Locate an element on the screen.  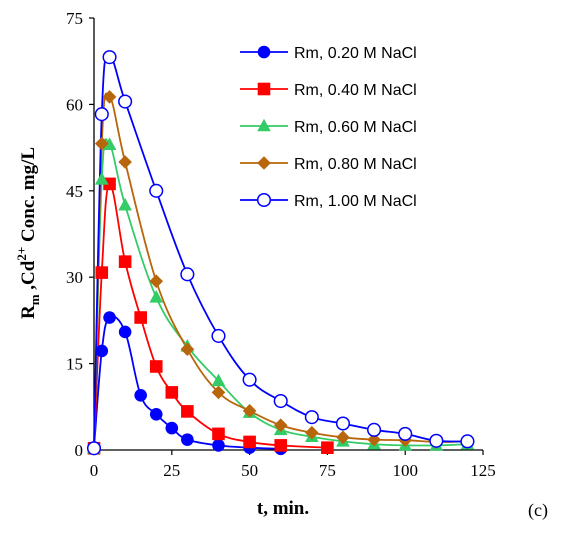
legend-label-4: Rm, 0.80 M NaCl is located at coordinates (355, 164).